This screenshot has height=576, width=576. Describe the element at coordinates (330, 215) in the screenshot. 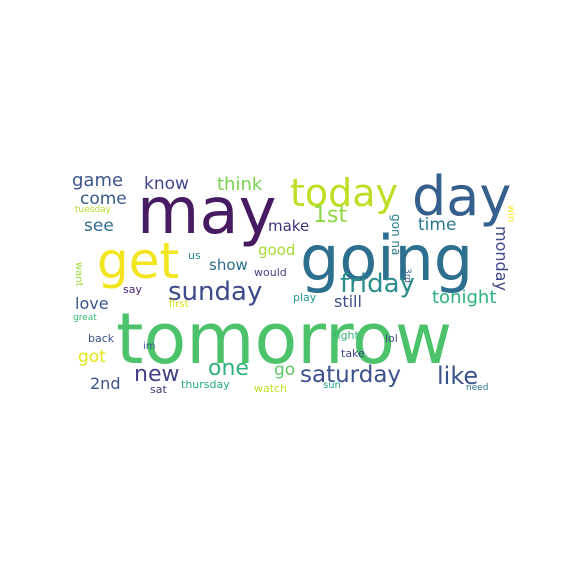

I see `word-1st: 1st` at that location.